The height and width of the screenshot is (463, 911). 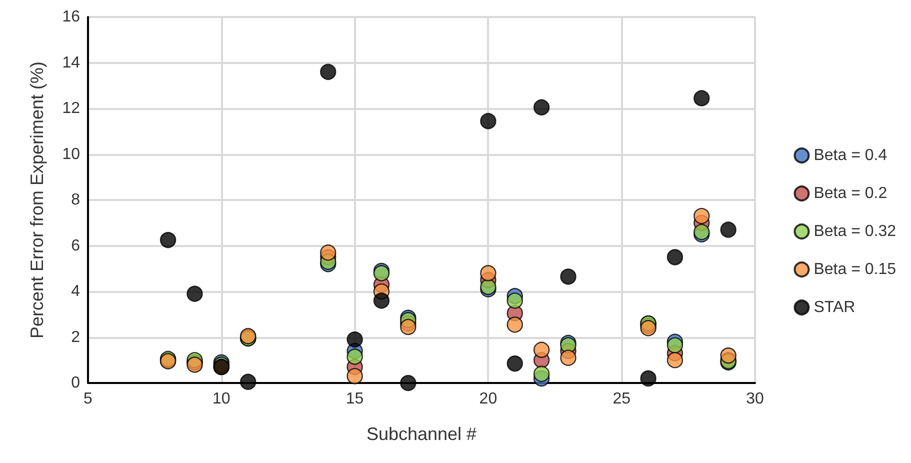 What do you see at coordinates (221, 399) in the screenshot?
I see `x-tick-label: 10` at bounding box center [221, 399].